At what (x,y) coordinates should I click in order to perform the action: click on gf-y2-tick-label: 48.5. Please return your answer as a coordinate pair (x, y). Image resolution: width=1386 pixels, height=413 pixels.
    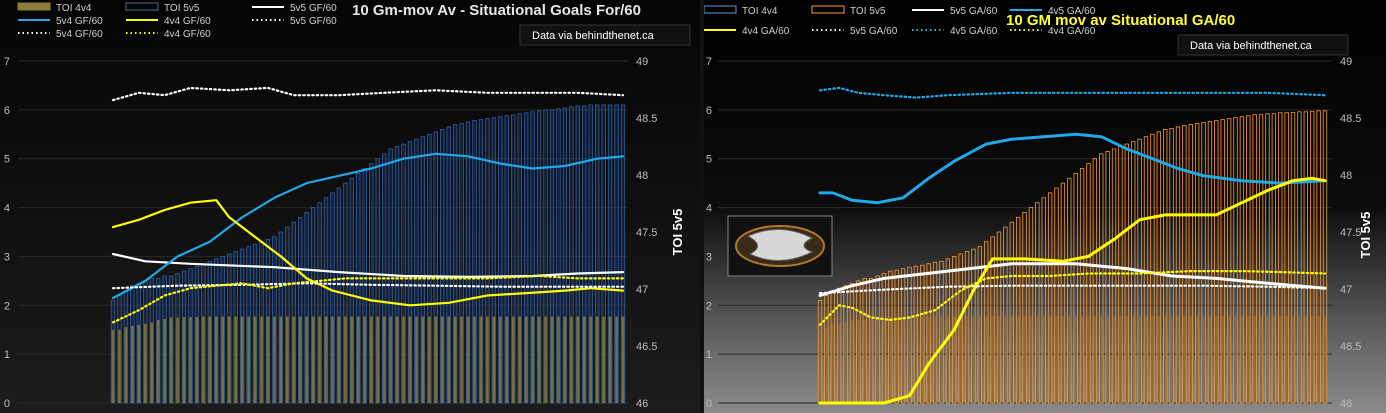
    Looking at the image, I should click on (646, 119).